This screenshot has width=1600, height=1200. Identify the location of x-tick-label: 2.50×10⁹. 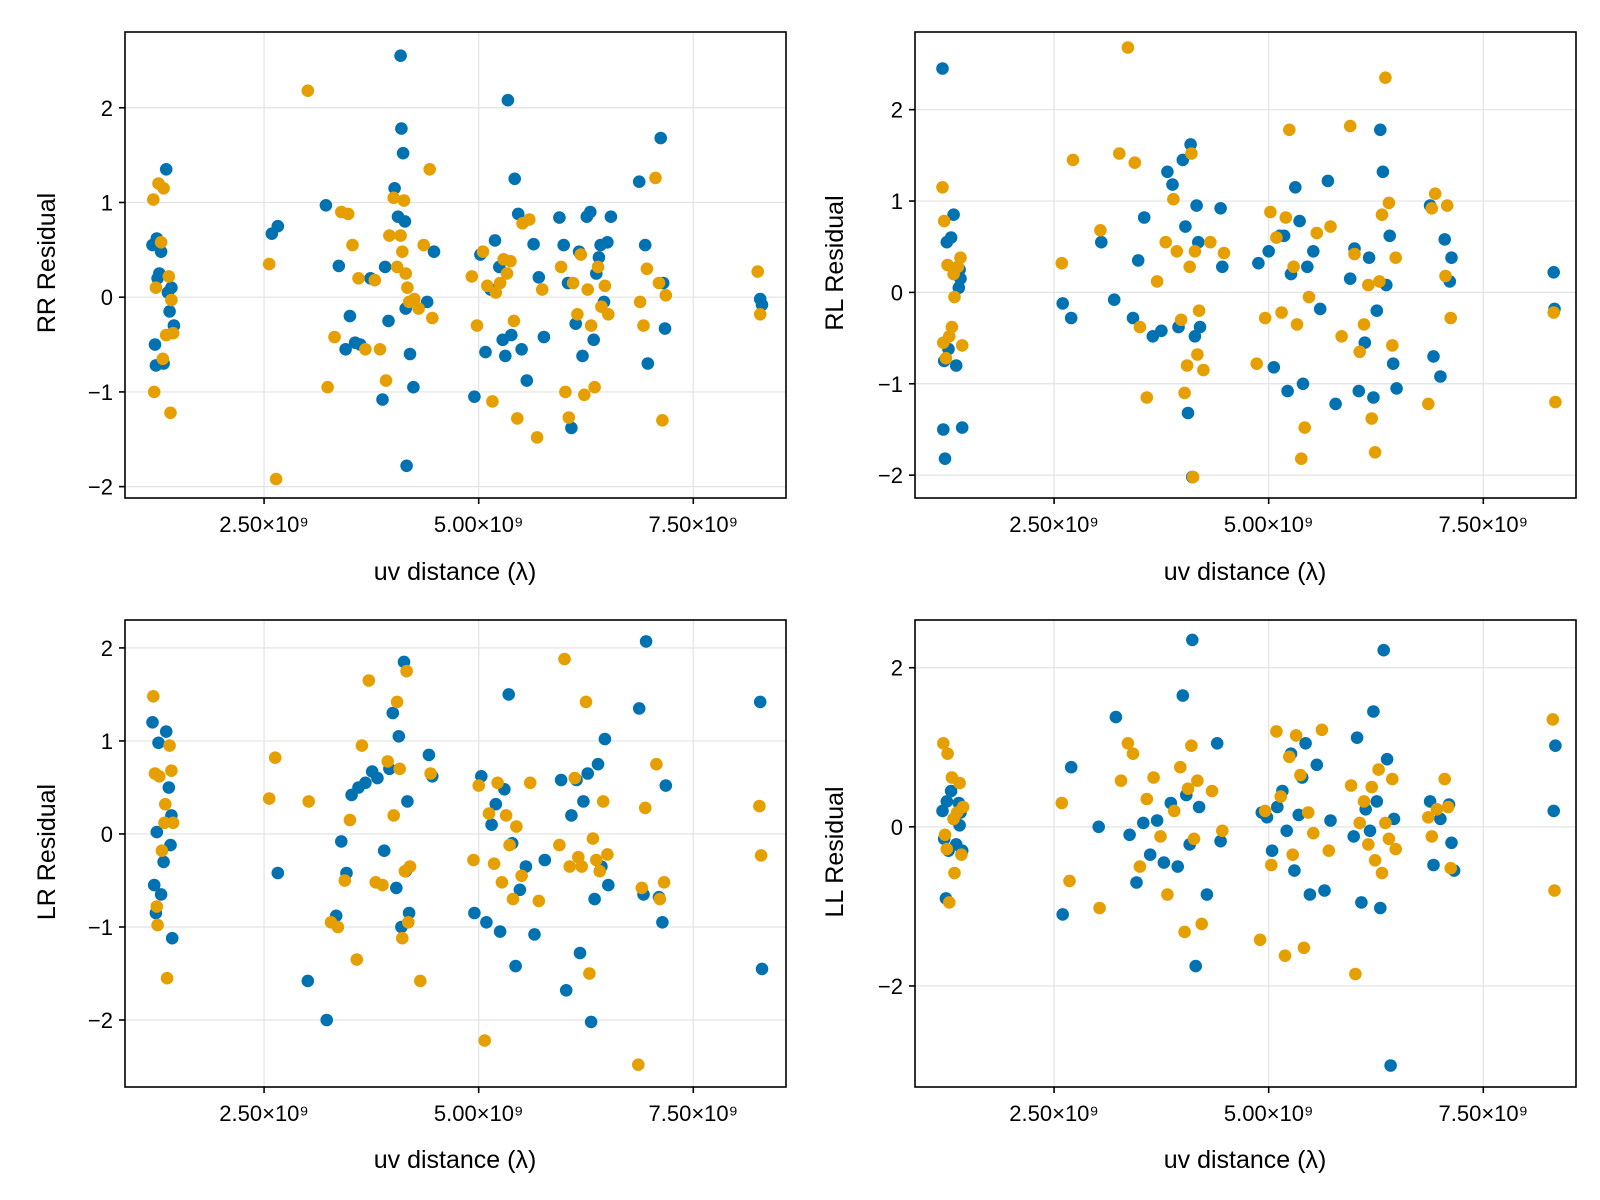
(1054, 1113).